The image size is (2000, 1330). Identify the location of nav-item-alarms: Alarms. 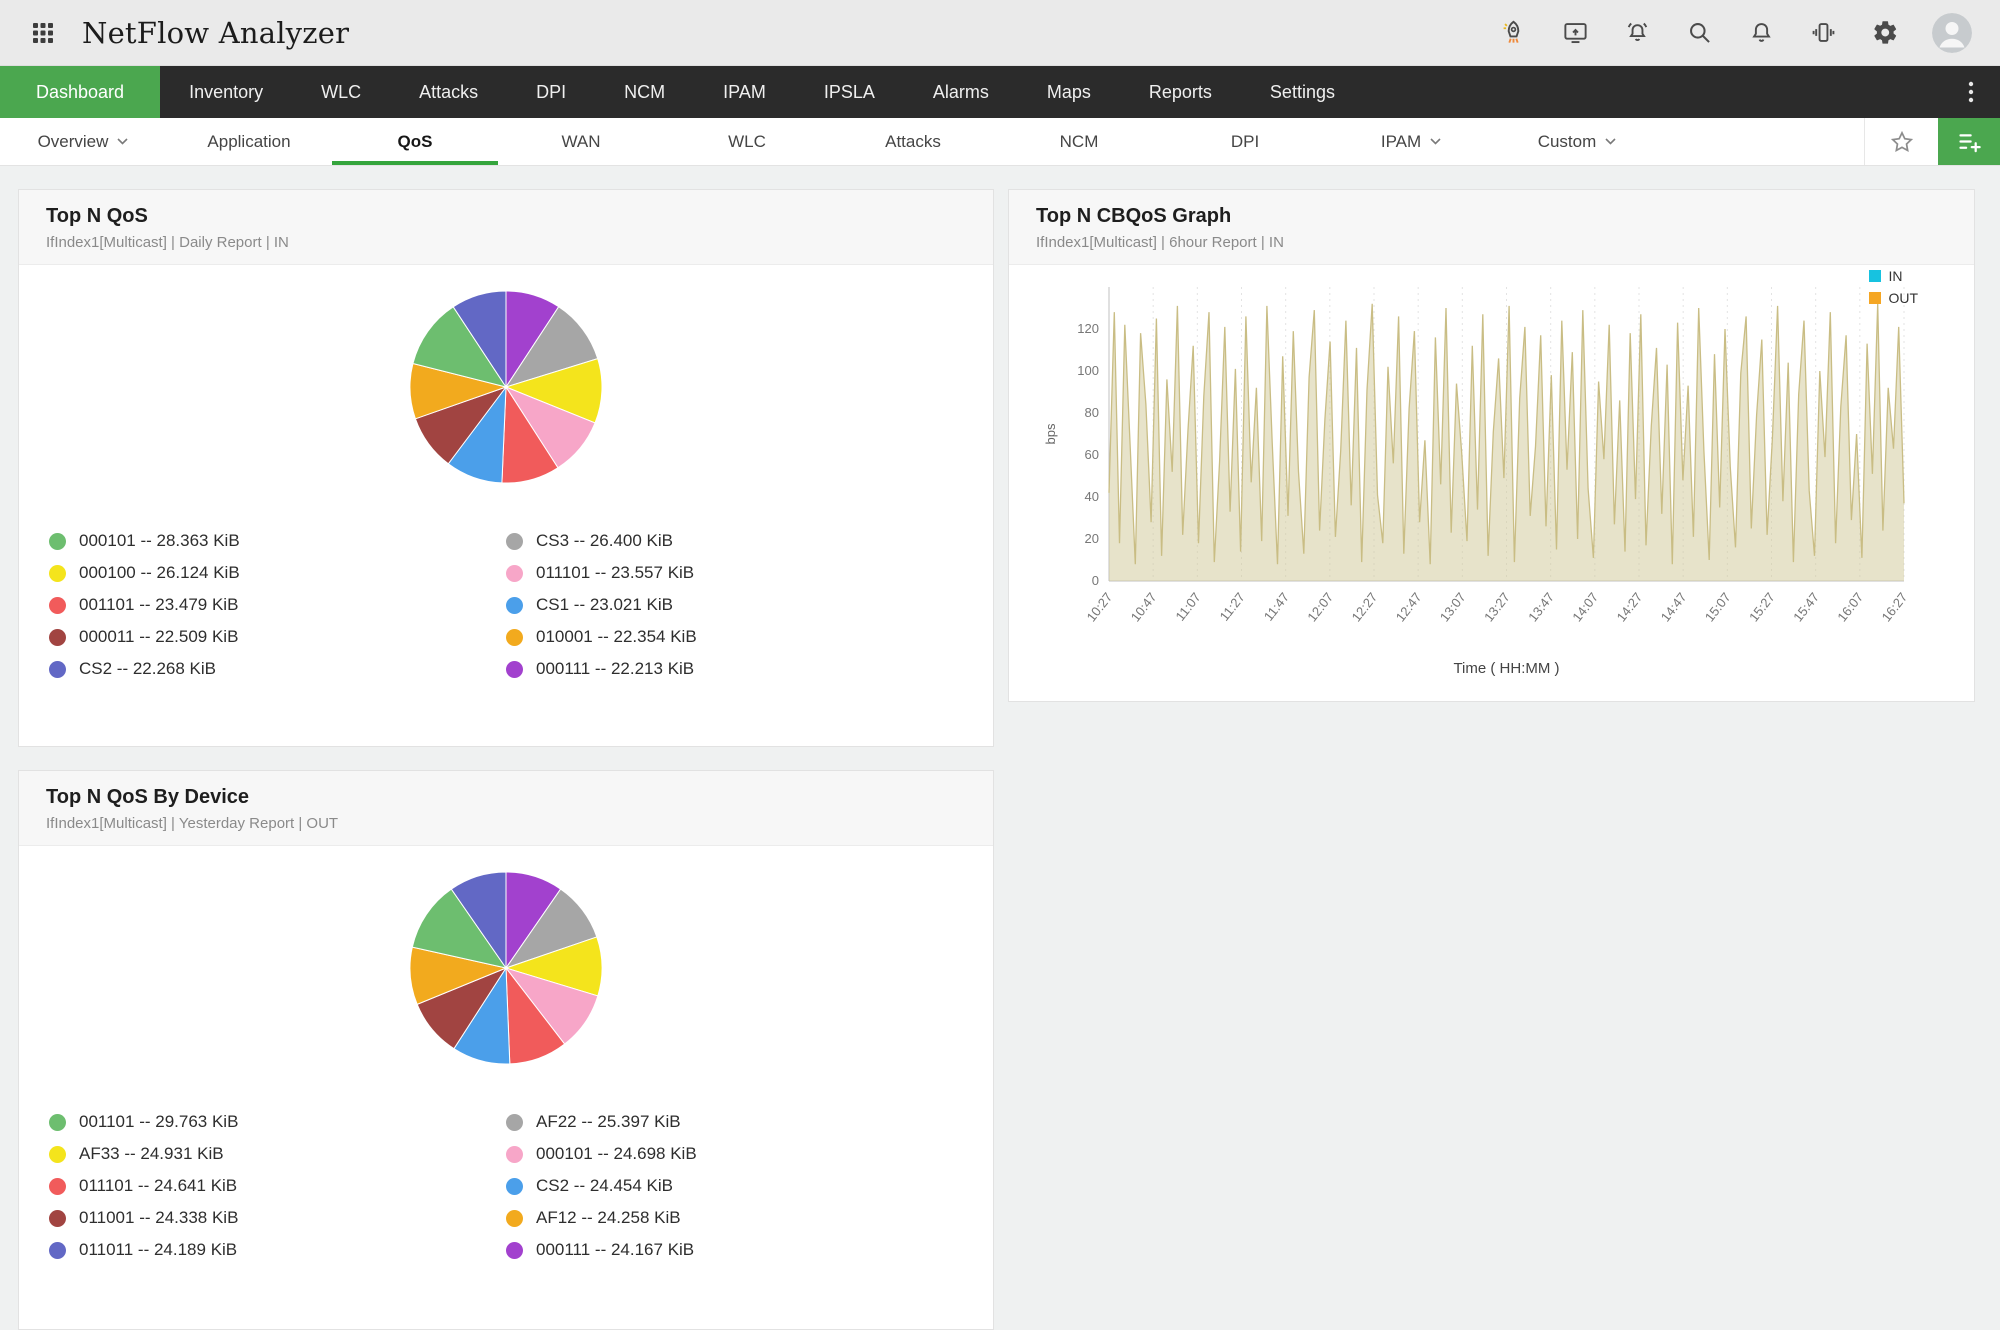
(960, 91).